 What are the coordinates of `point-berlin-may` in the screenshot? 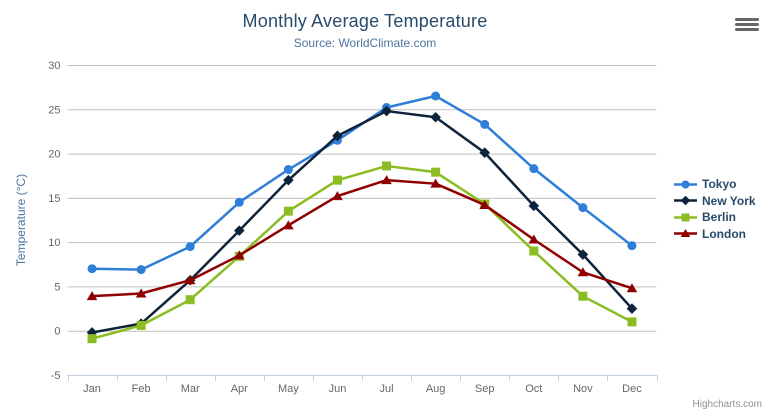 It's located at (288, 211).